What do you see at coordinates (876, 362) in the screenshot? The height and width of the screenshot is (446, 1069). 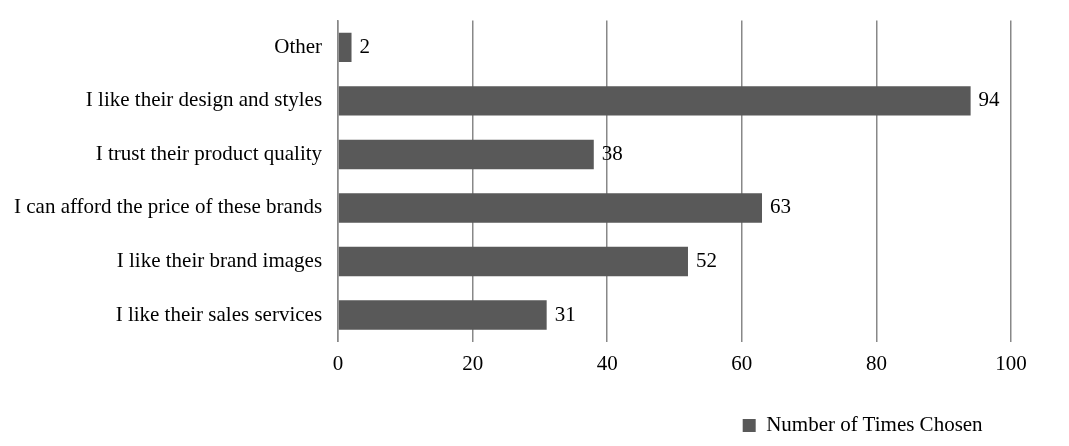 I see `x-tick-label: 80` at bounding box center [876, 362].